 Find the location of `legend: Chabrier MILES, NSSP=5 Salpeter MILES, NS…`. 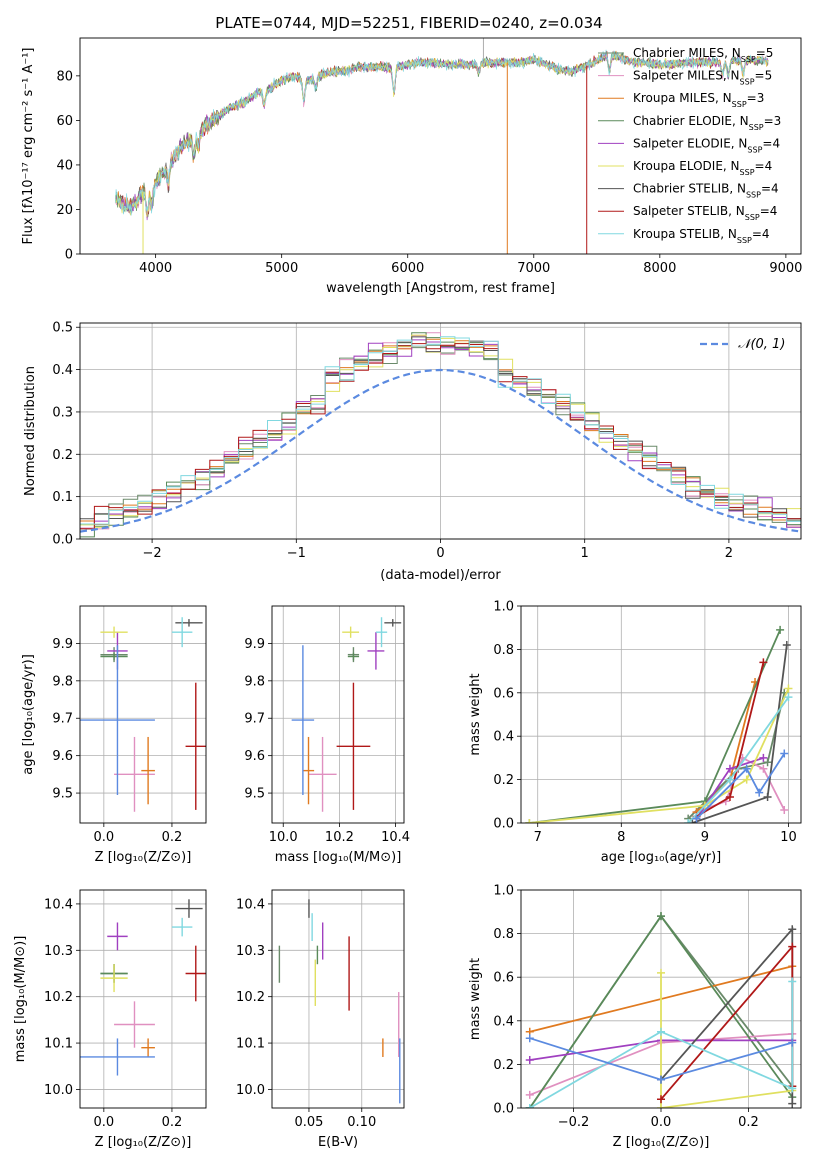

legend: Chabrier MILES, NSSP=5 Salpeter MILES, NS… is located at coordinates (689, 145).